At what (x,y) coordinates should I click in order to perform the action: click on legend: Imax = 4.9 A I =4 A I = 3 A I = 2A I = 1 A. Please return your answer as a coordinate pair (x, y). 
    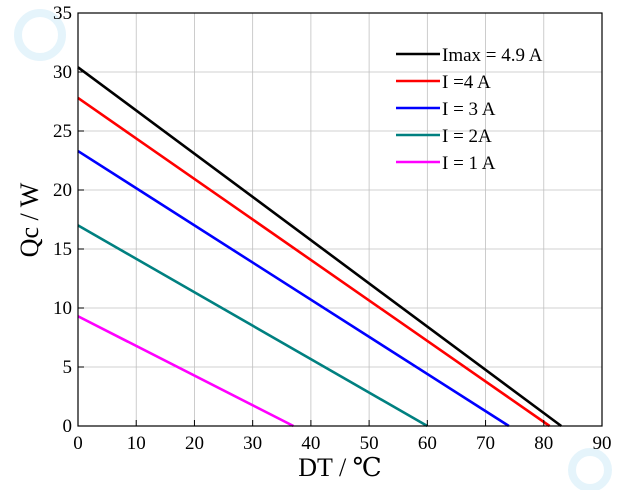
    Looking at the image, I should click on (469, 109).